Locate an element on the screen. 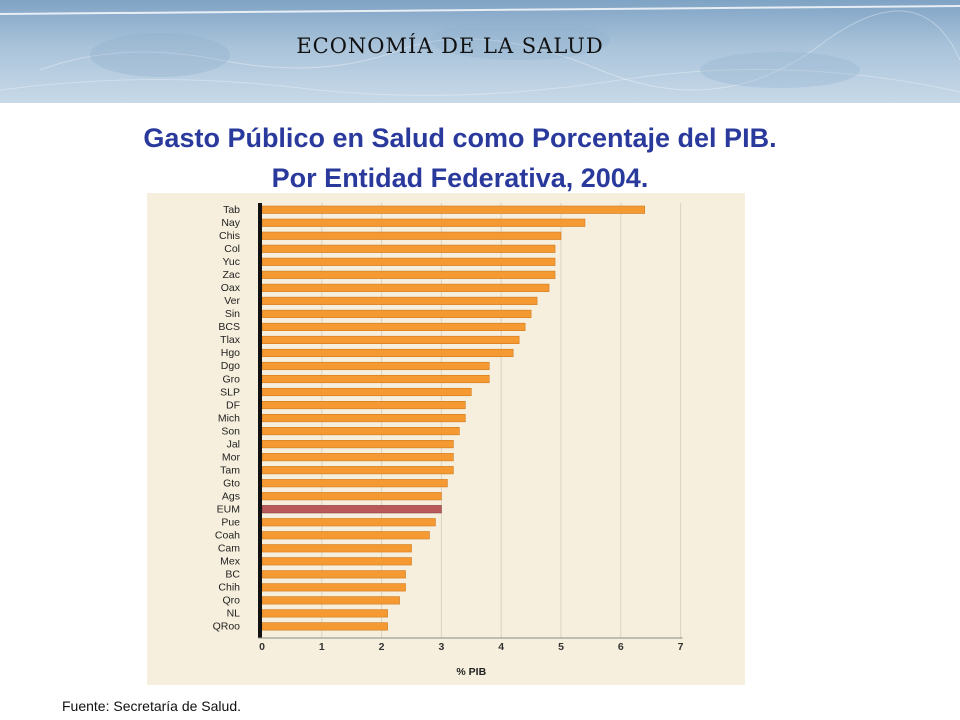 The image size is (960, 720). x-tick-label: 4 is located at coordinates (501, 647).